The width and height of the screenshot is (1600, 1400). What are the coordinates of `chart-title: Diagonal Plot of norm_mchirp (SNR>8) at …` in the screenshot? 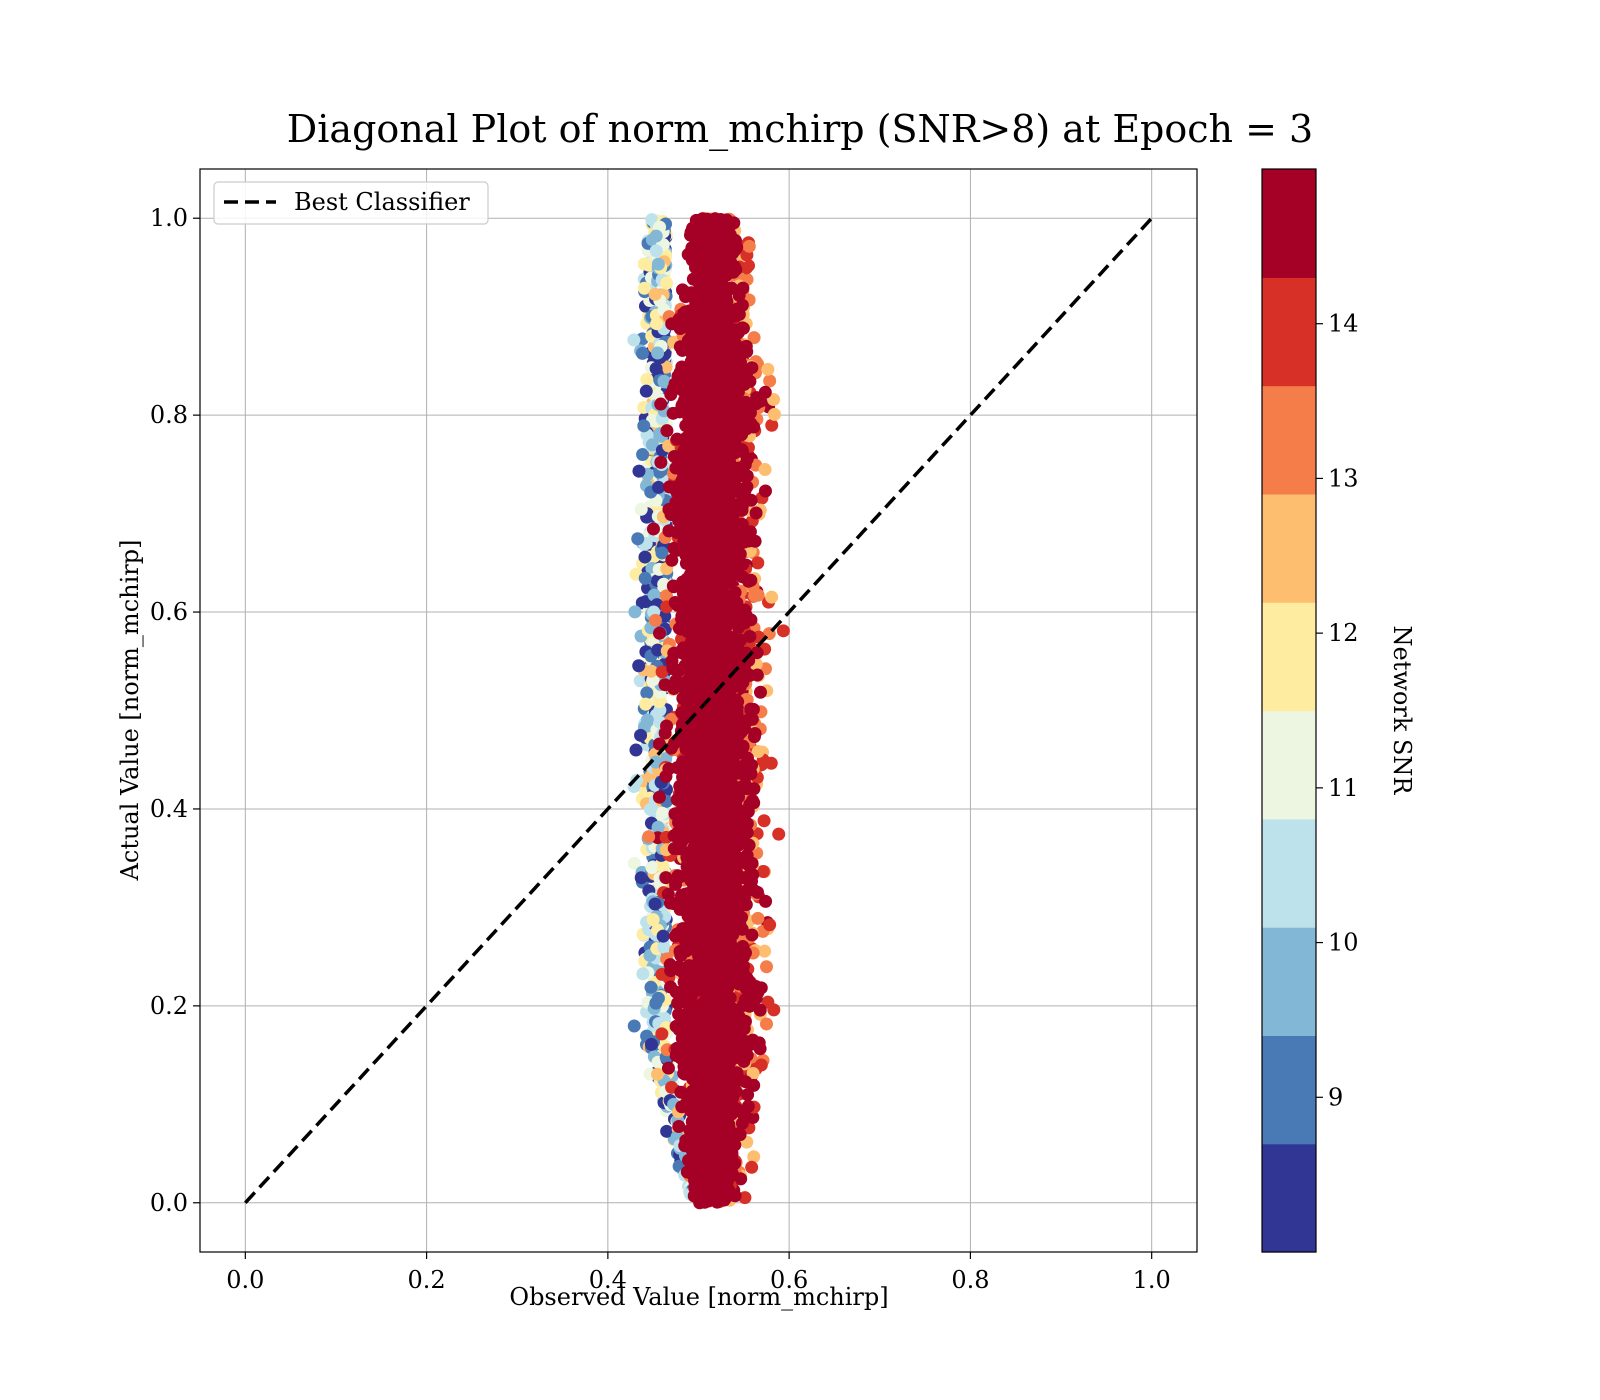 It's located at (800, 129).